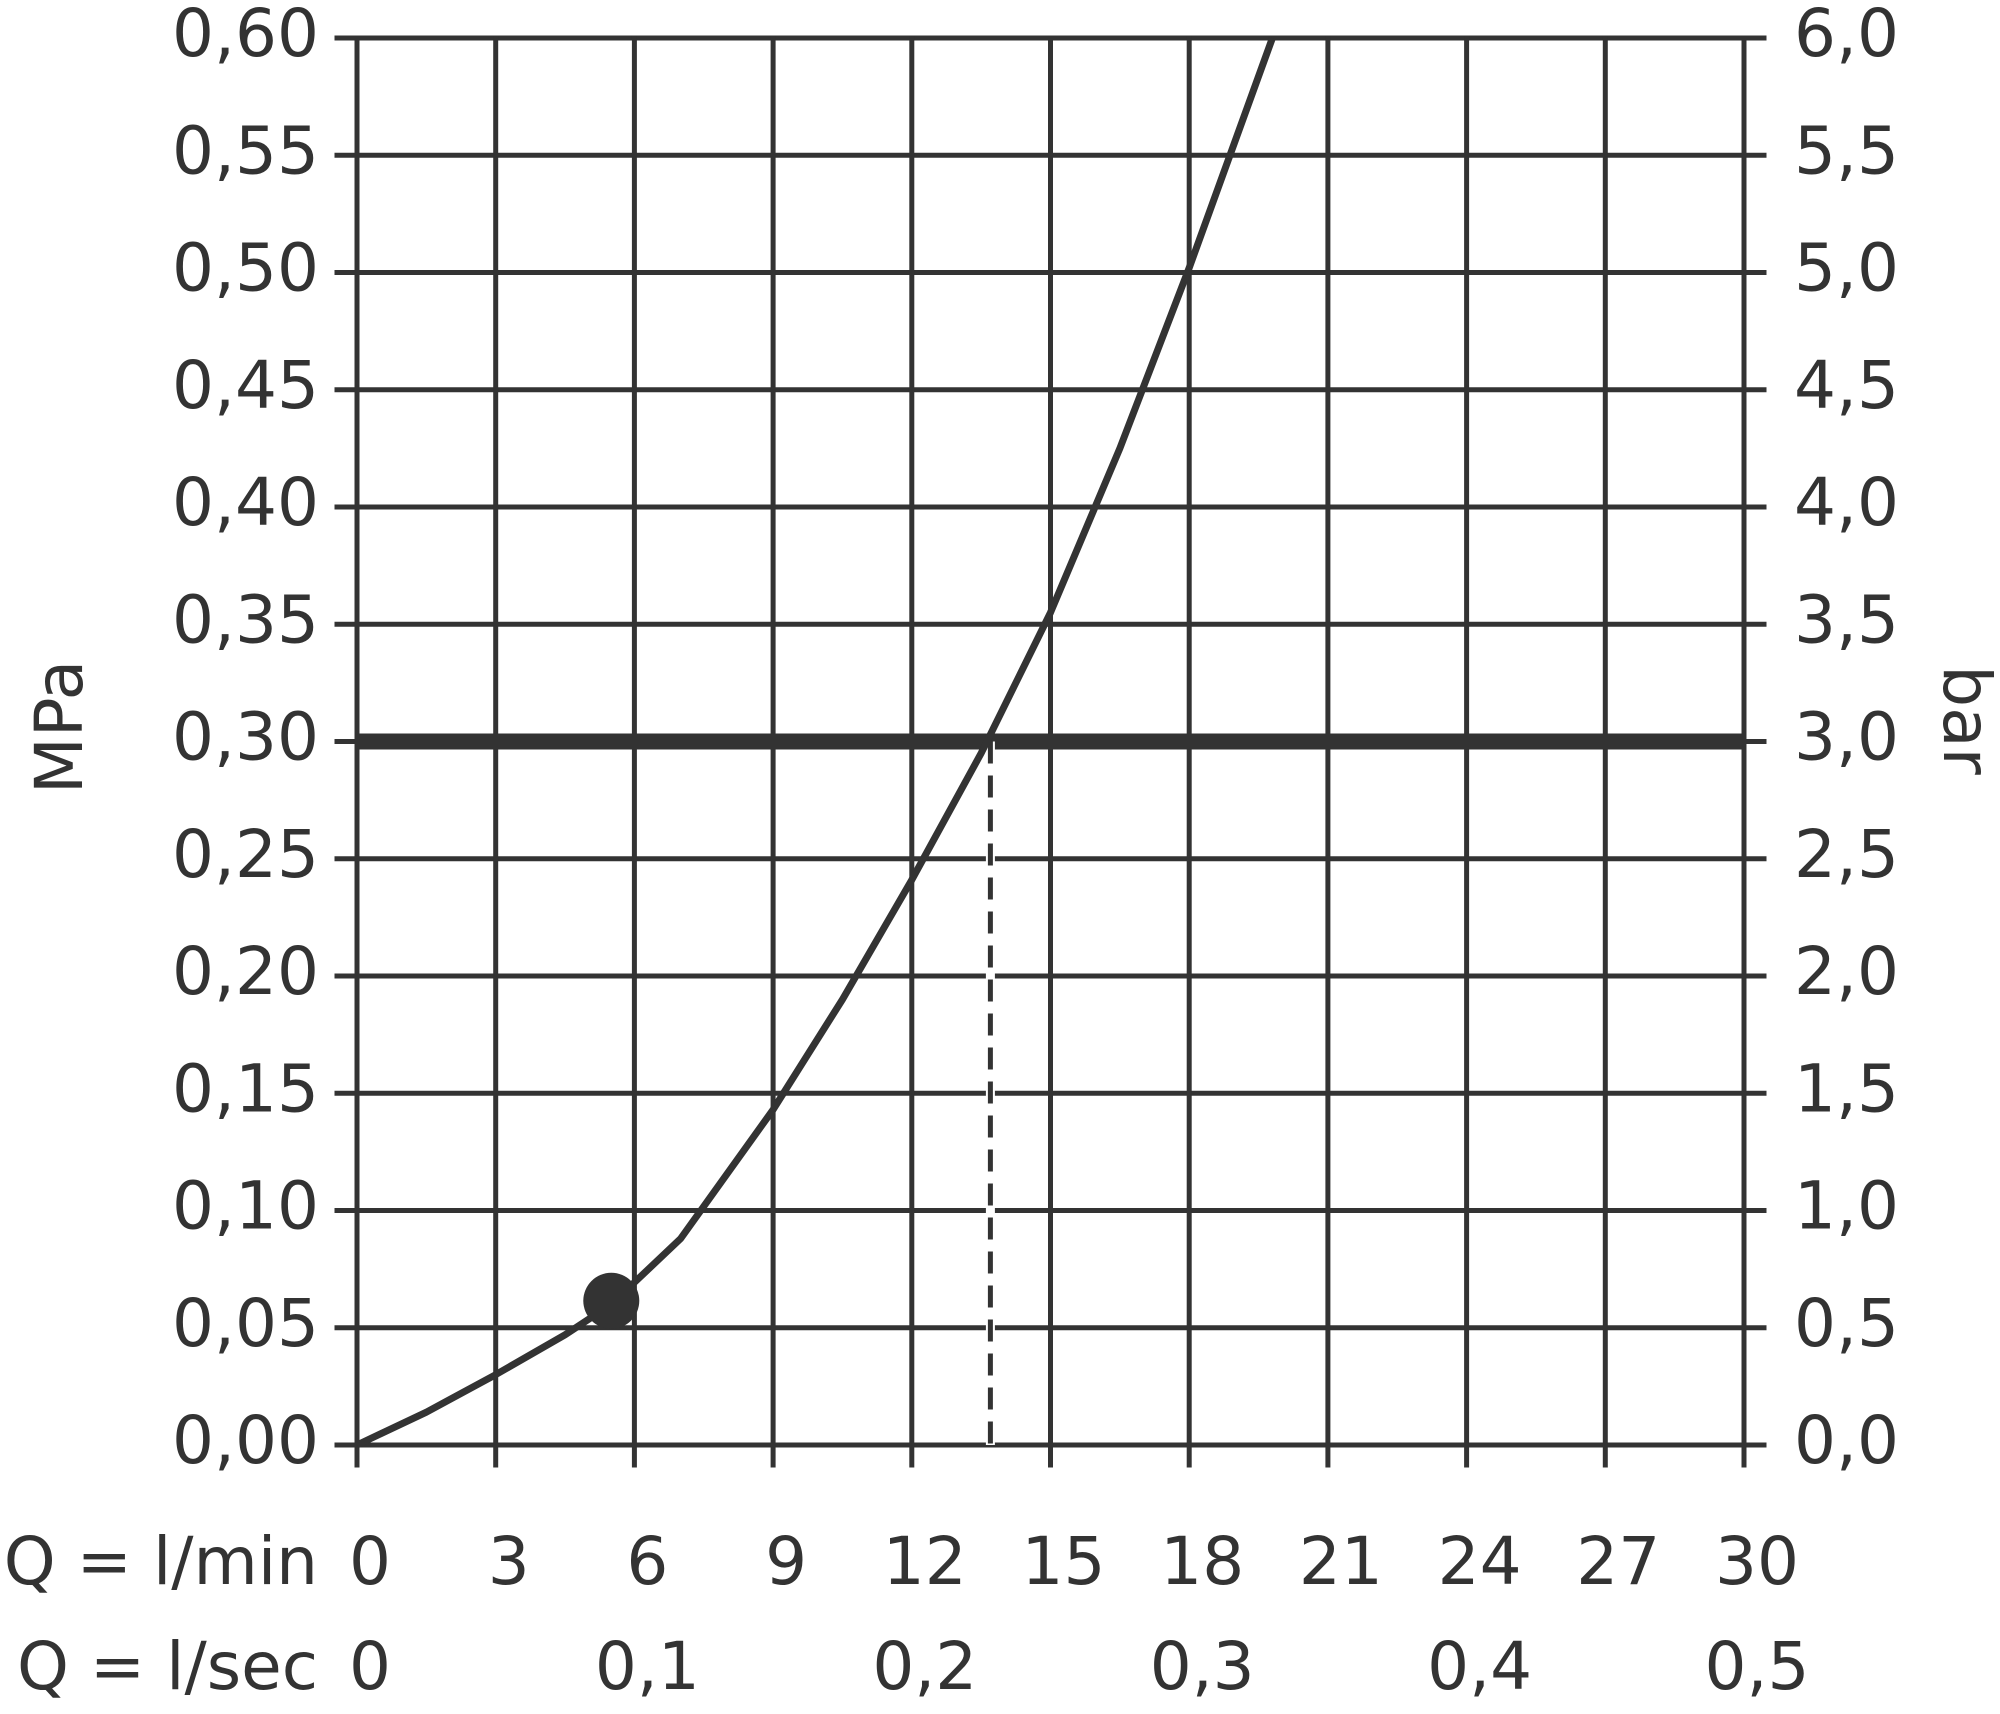 The width and height of the screenshot is (2000, 1714). I want to click on x-tick-label: 24, so click(1480, 1561).